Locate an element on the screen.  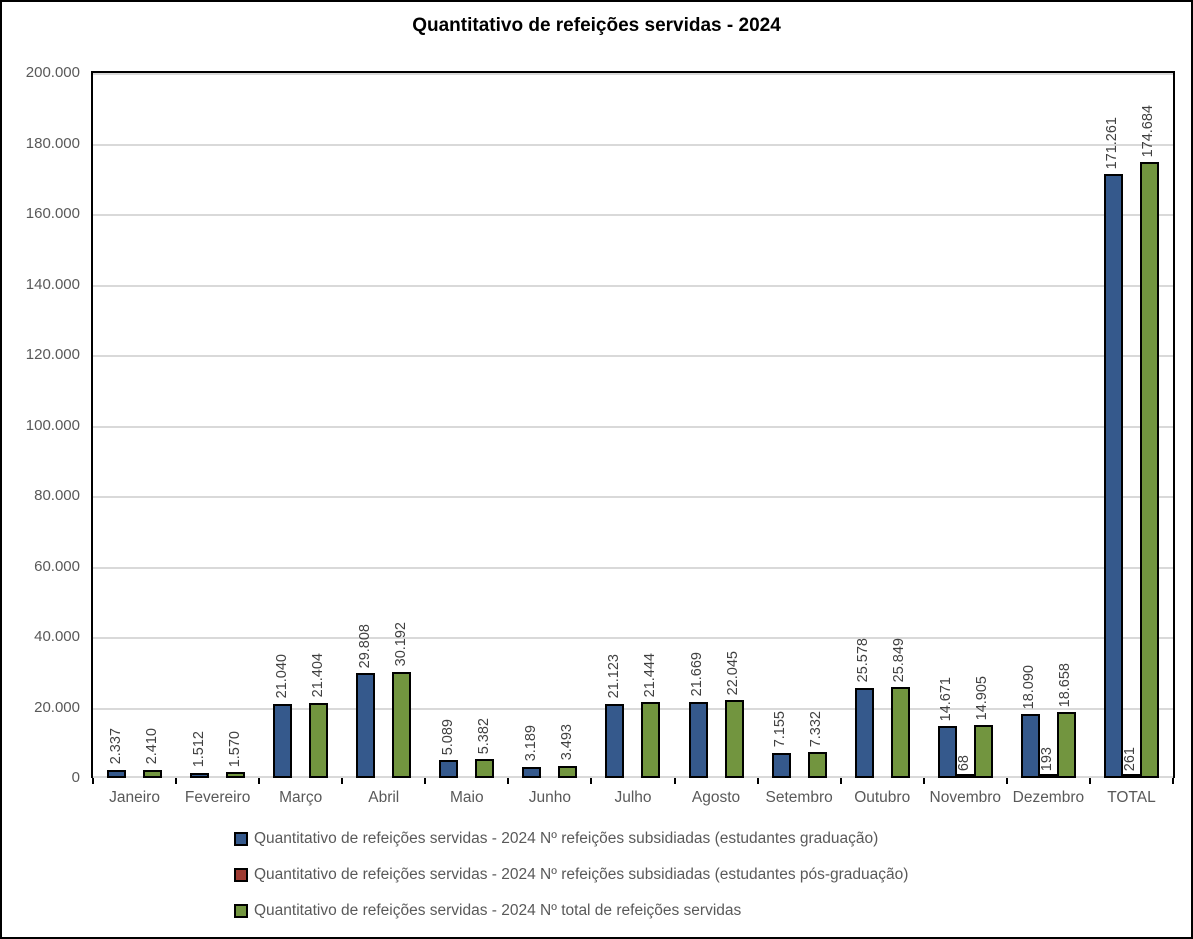
bar-label: 174.684 is located at coordinates (1148, 131).